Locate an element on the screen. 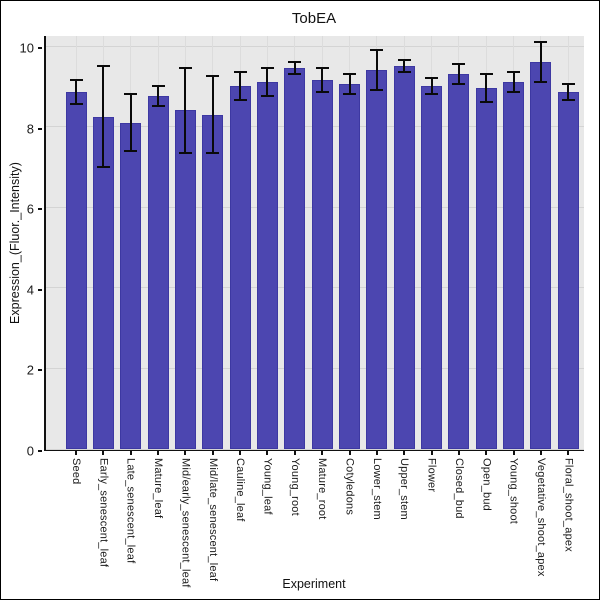 This screenshot has height=600, width=600. x-tick-label: Floral_shoot_apex is located at coordinates (568, 505).